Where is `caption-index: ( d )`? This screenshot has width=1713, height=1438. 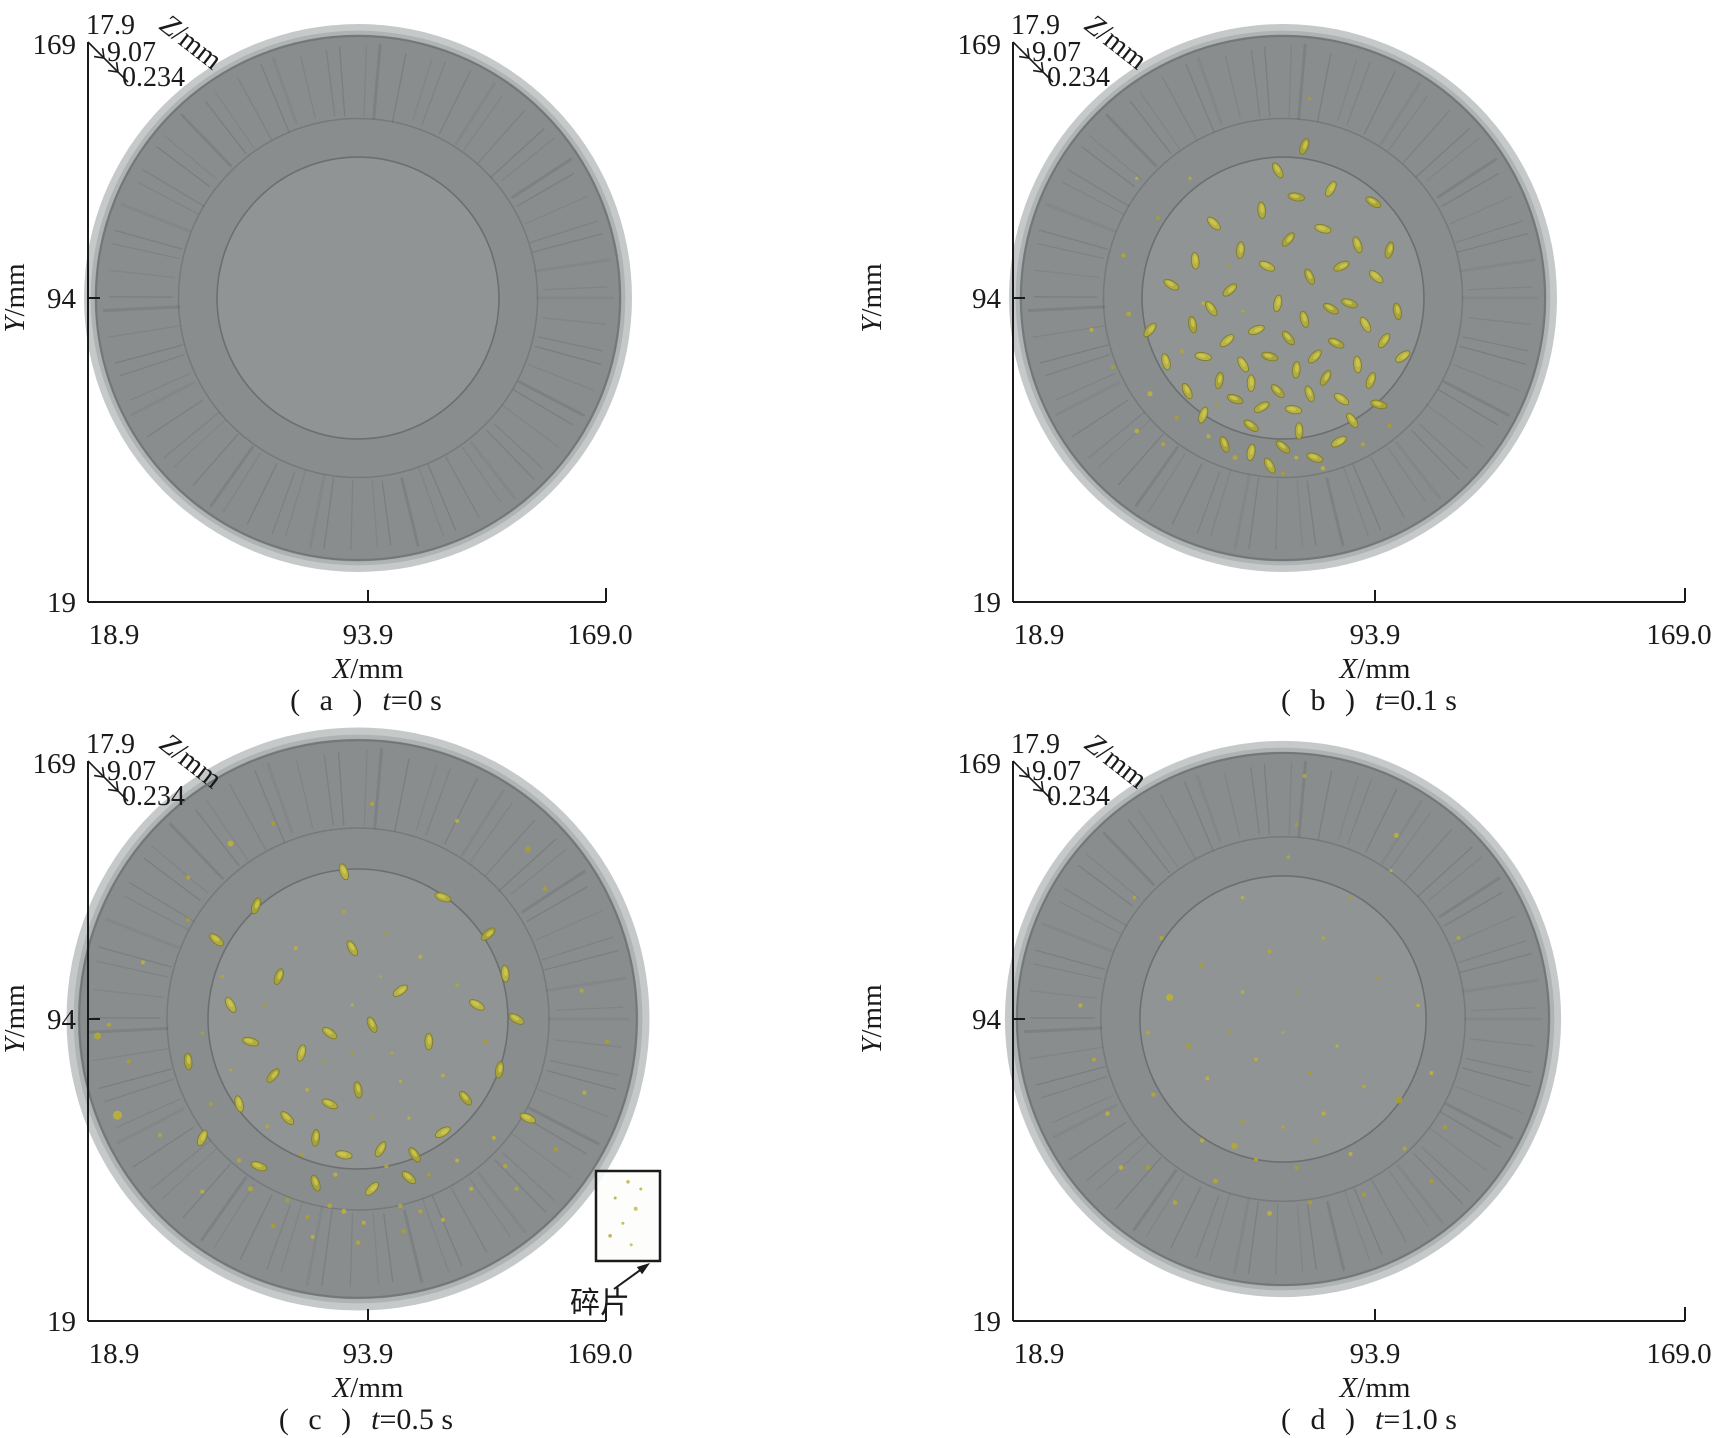 caption-index: ( d ) is located at coordinates (1321, 1419).